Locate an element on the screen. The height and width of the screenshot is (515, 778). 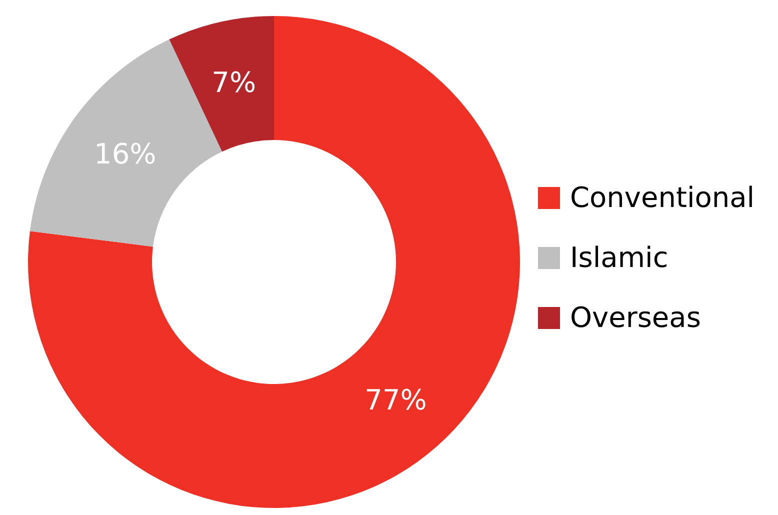
data-label: 77% is located at coordinates (395, 400).